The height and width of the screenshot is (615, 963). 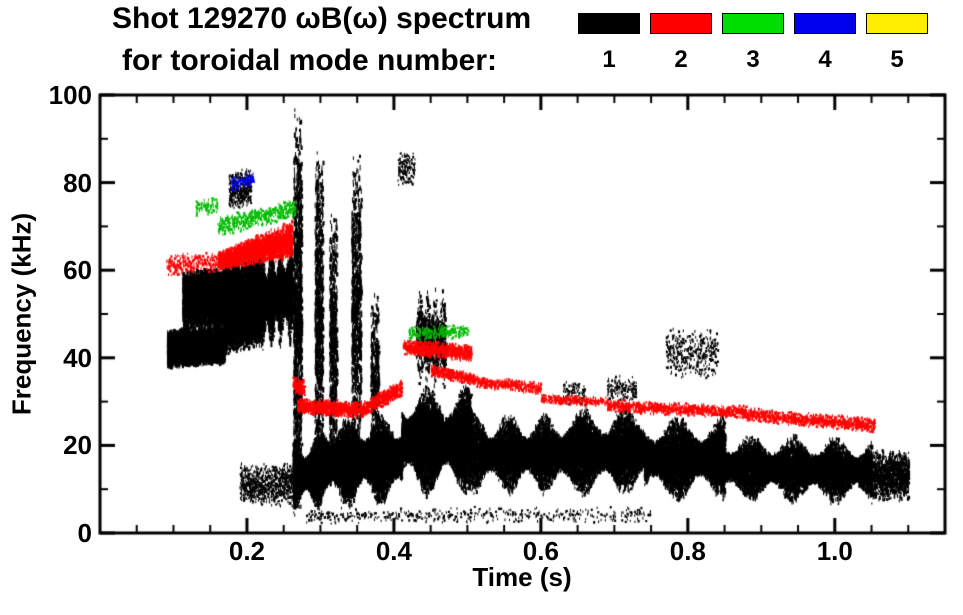 I want to click on mode-legend: 1 2 3 4 5, so click(x=753, y=42).